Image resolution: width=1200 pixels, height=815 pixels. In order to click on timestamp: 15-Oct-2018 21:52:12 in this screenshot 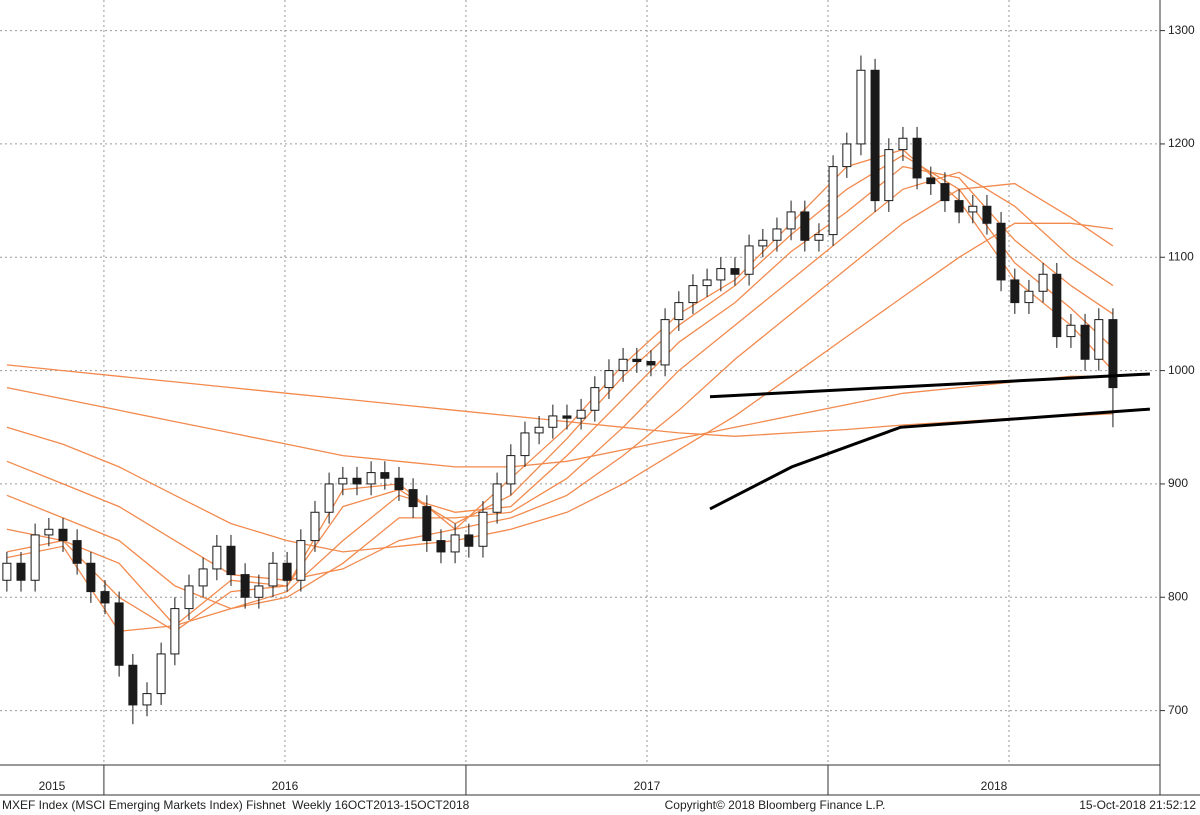, I will do `click(1137, 805)`.